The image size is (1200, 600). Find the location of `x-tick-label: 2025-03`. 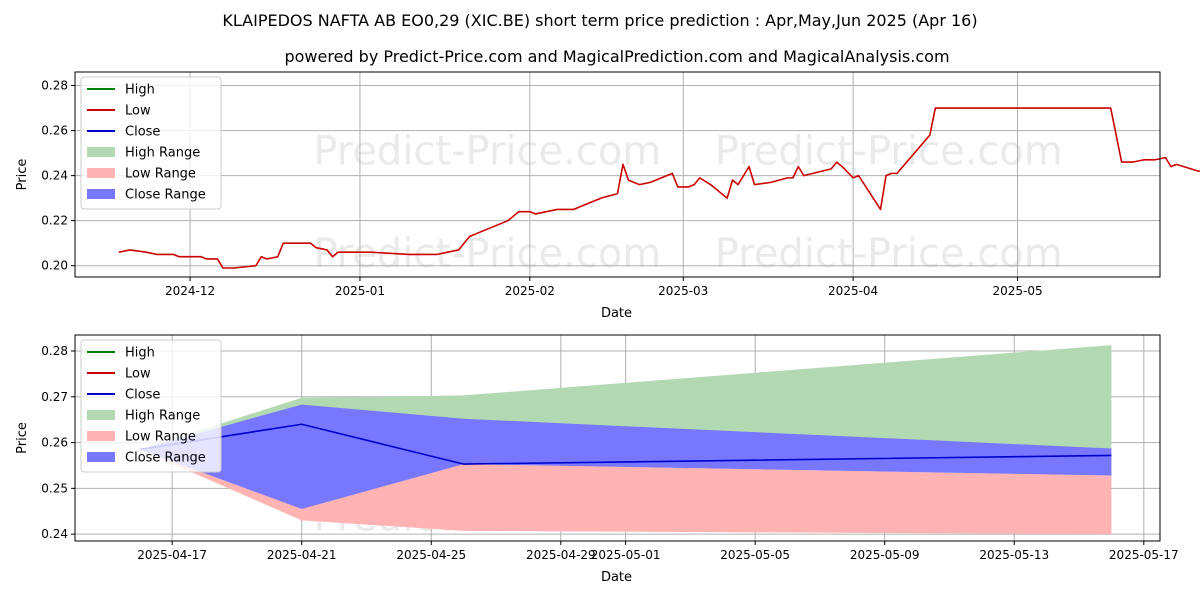

x-tick-label: 2025-03 is located at coordinates (683, 291).